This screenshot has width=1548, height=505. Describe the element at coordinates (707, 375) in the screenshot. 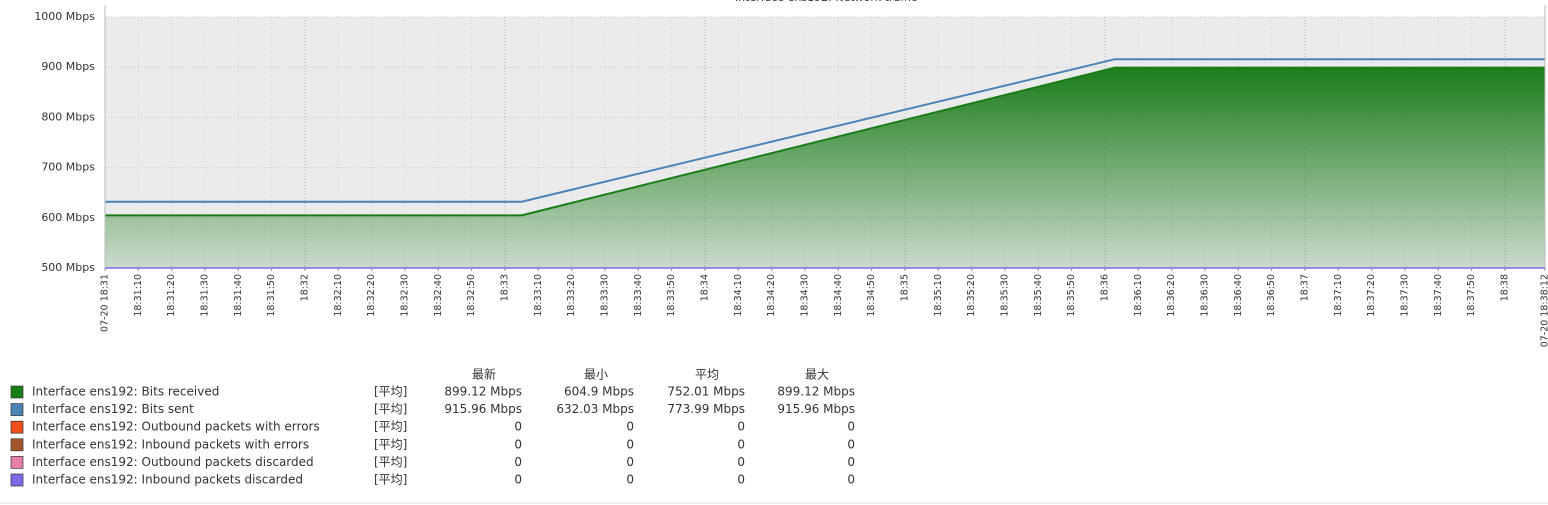

I see `legend-header: 平均` at that location.